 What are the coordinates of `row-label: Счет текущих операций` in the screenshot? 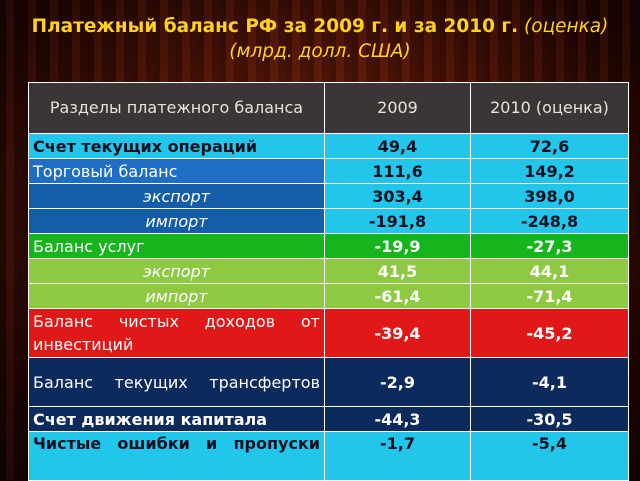 It's located at (176, 146).